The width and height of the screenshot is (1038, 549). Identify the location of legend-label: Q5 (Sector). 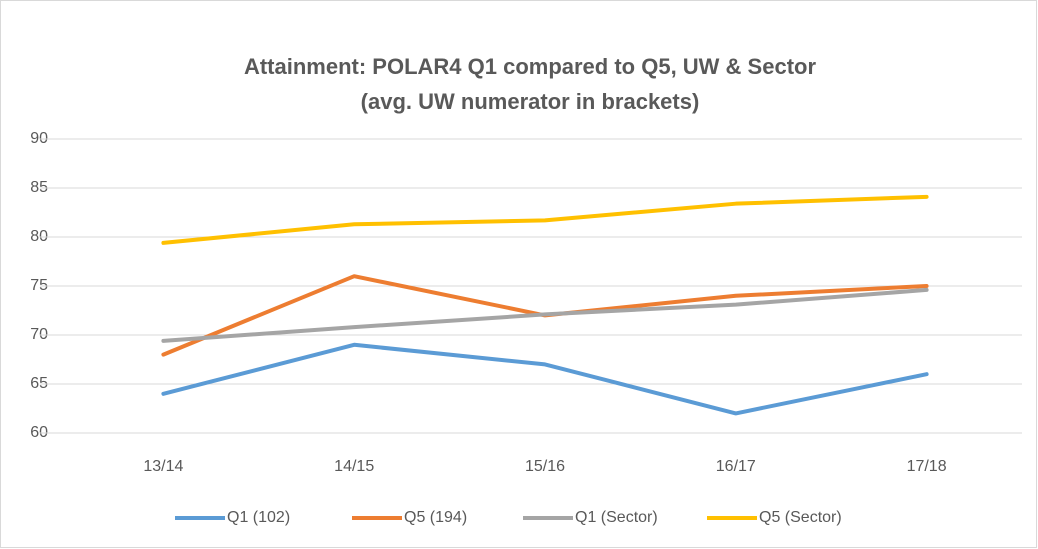
(800, 517).